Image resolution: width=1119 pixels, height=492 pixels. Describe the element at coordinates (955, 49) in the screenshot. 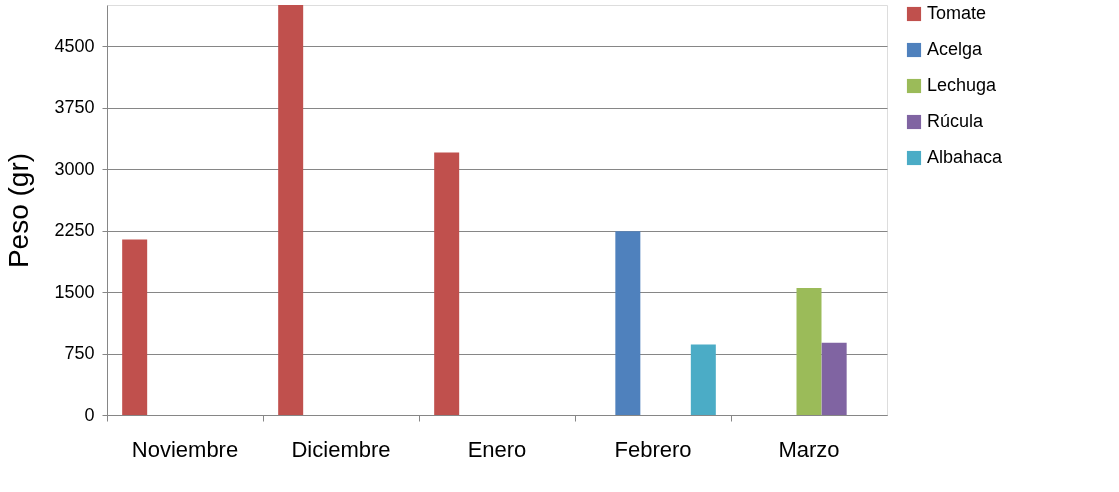

I see `legend-label: Acelga` at that location.